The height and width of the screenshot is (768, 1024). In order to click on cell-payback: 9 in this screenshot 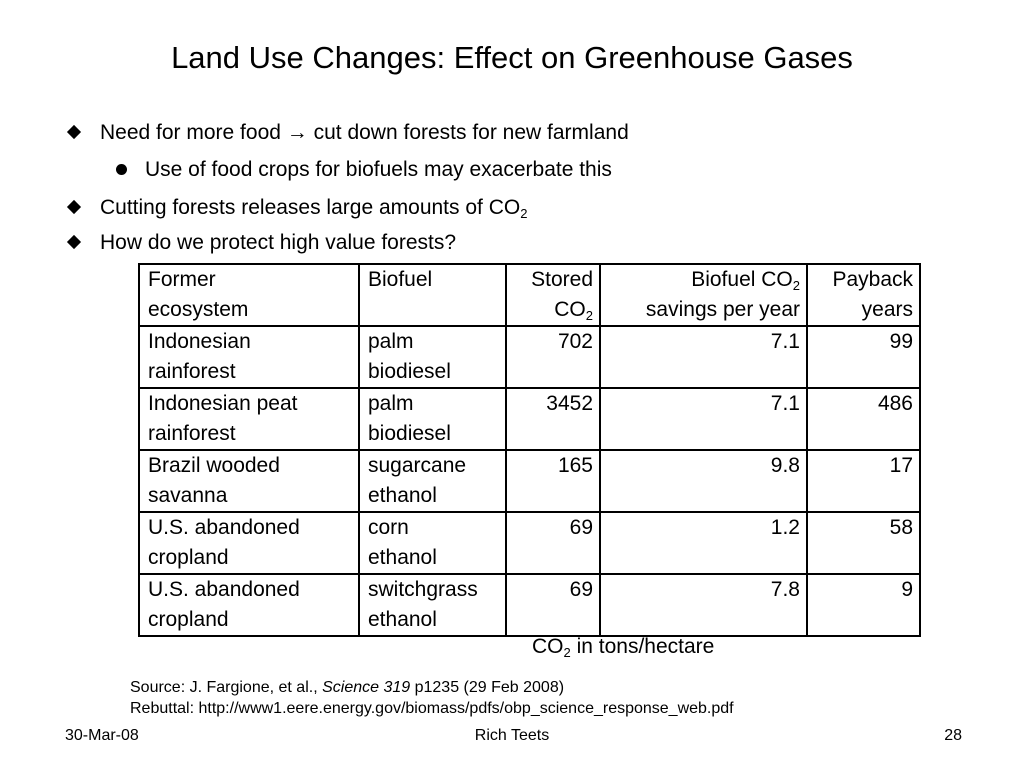, I will do `click(863, 605)`.